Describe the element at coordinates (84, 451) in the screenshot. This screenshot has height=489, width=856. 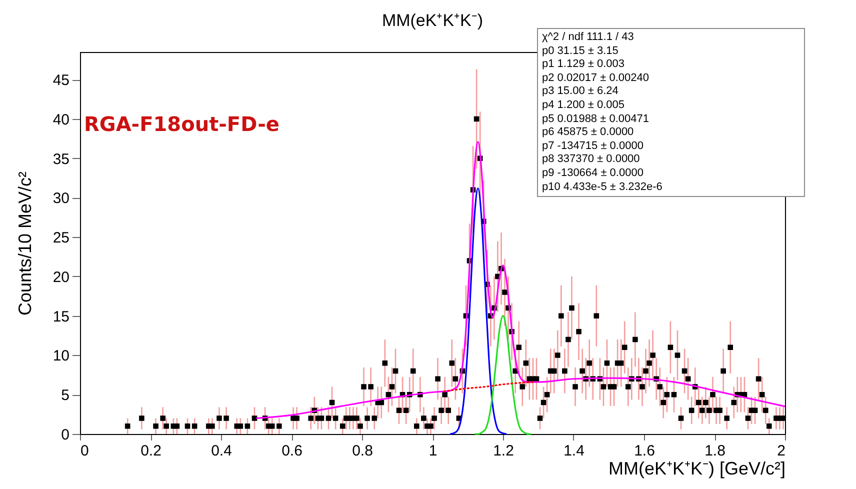
I see `x-tick-label: 0` at that location.